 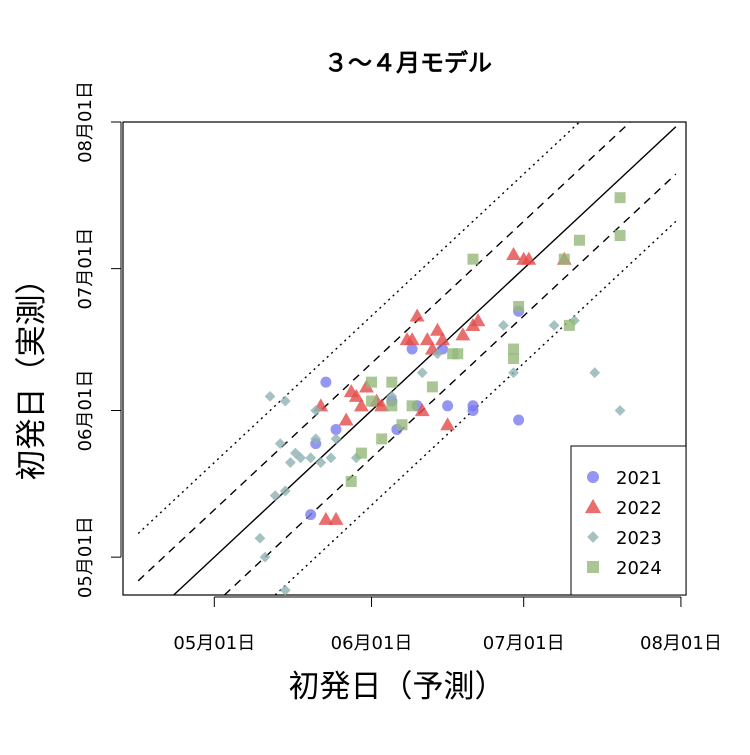 I want to click on y-tick-label: 05月01日, so click(x=85, y=557).